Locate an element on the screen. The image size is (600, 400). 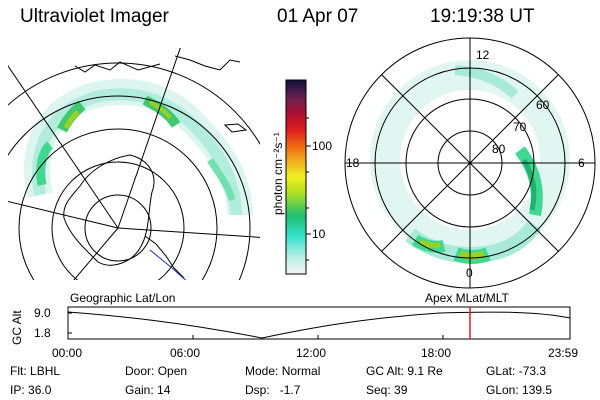
mlat-label-70: 70 is located at coordinates (520, 127).